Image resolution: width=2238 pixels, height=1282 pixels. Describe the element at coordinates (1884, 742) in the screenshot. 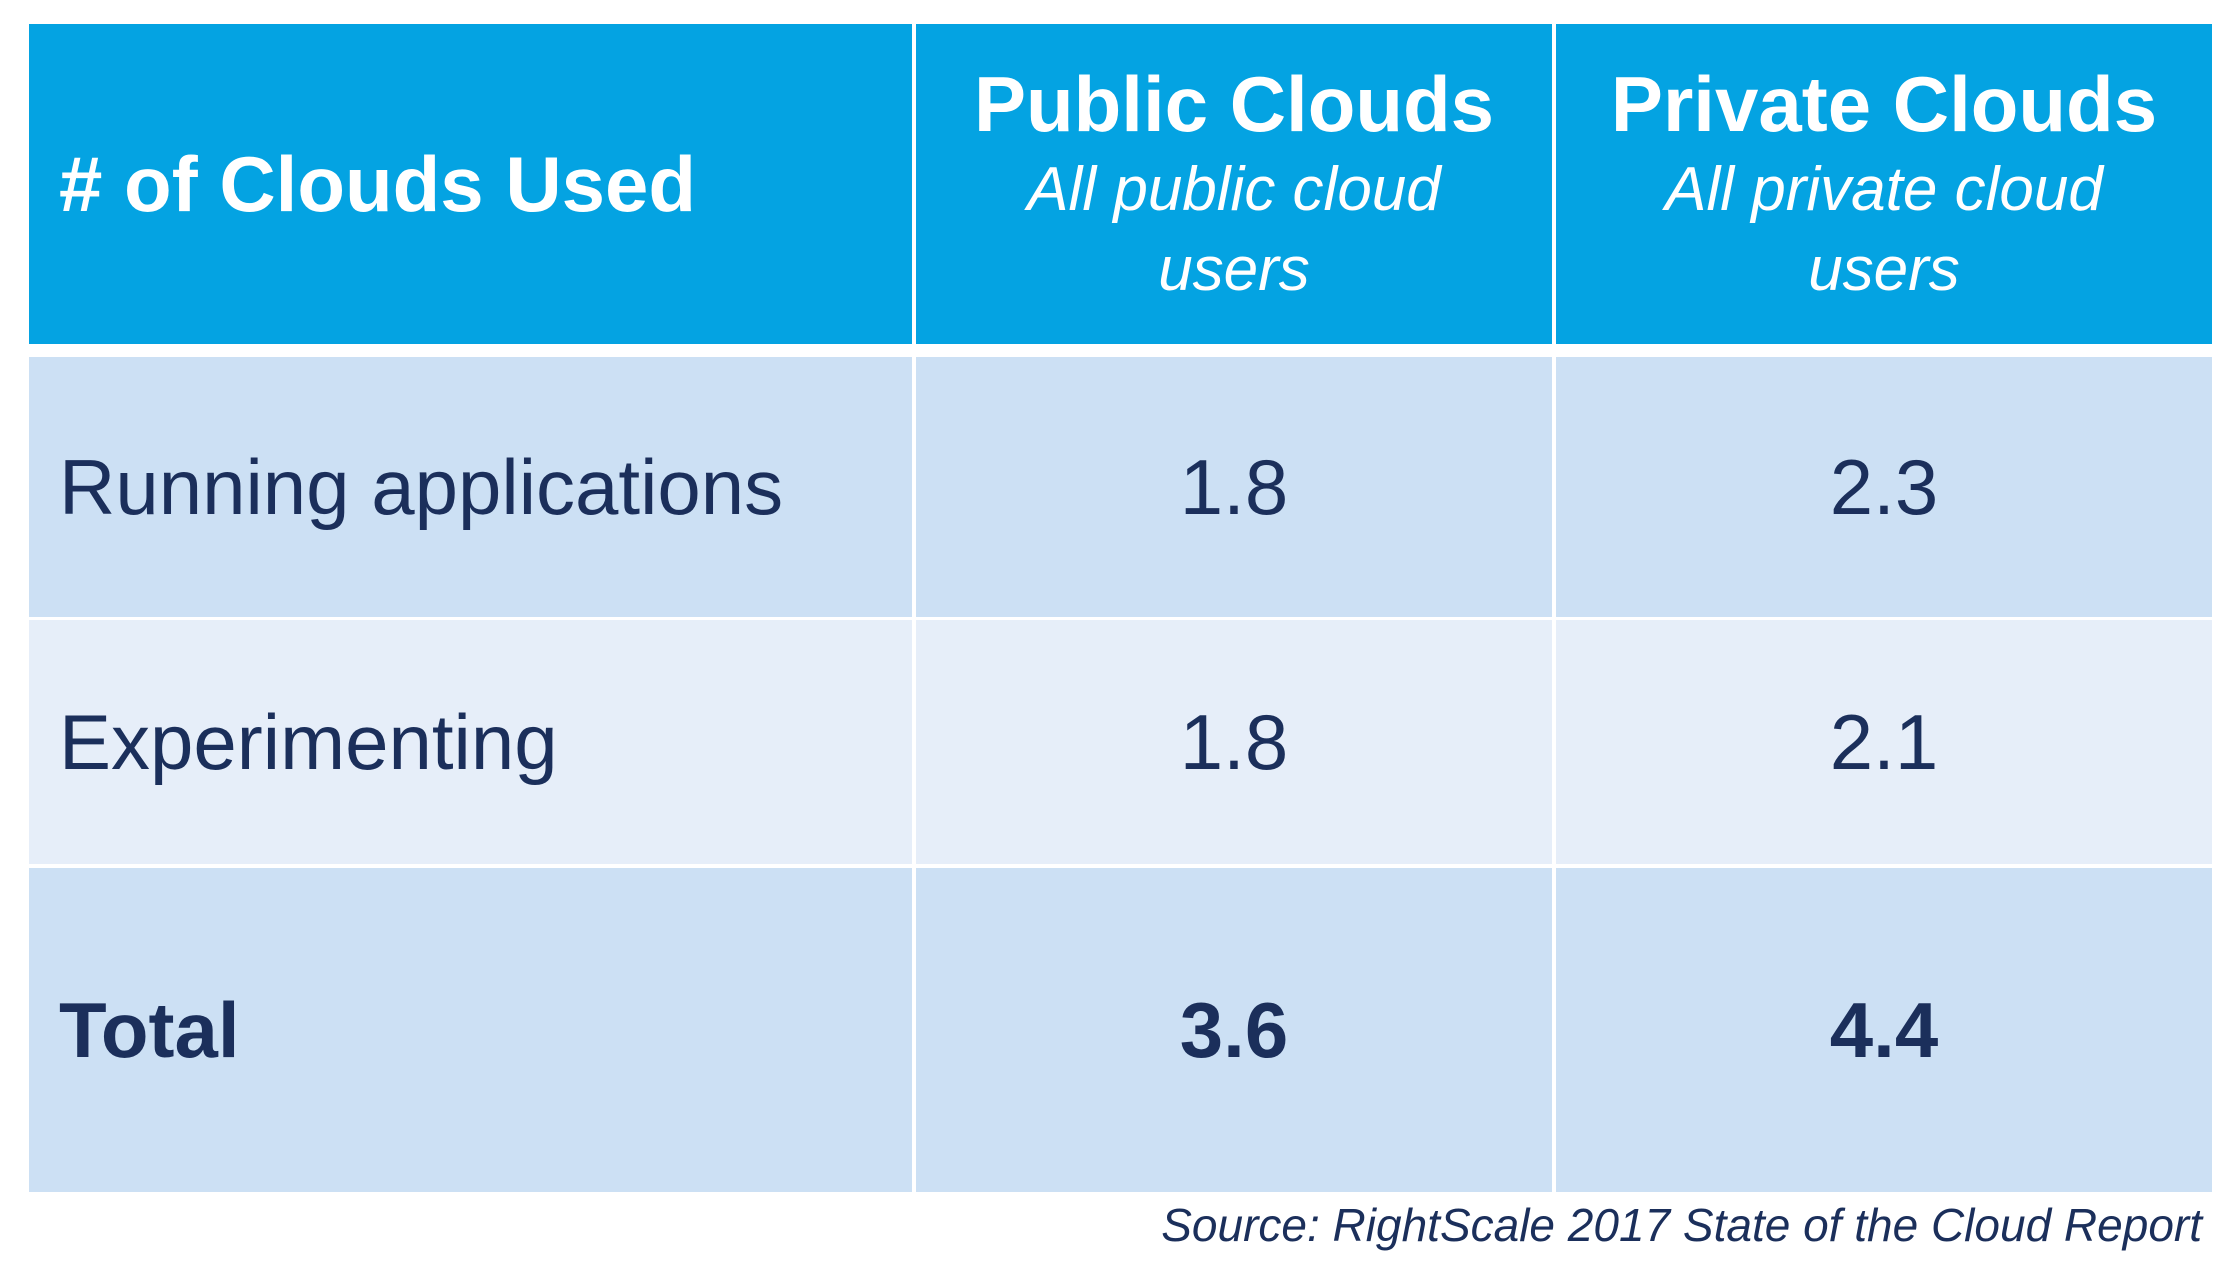

I see `cell-private: 2.1` at that location.